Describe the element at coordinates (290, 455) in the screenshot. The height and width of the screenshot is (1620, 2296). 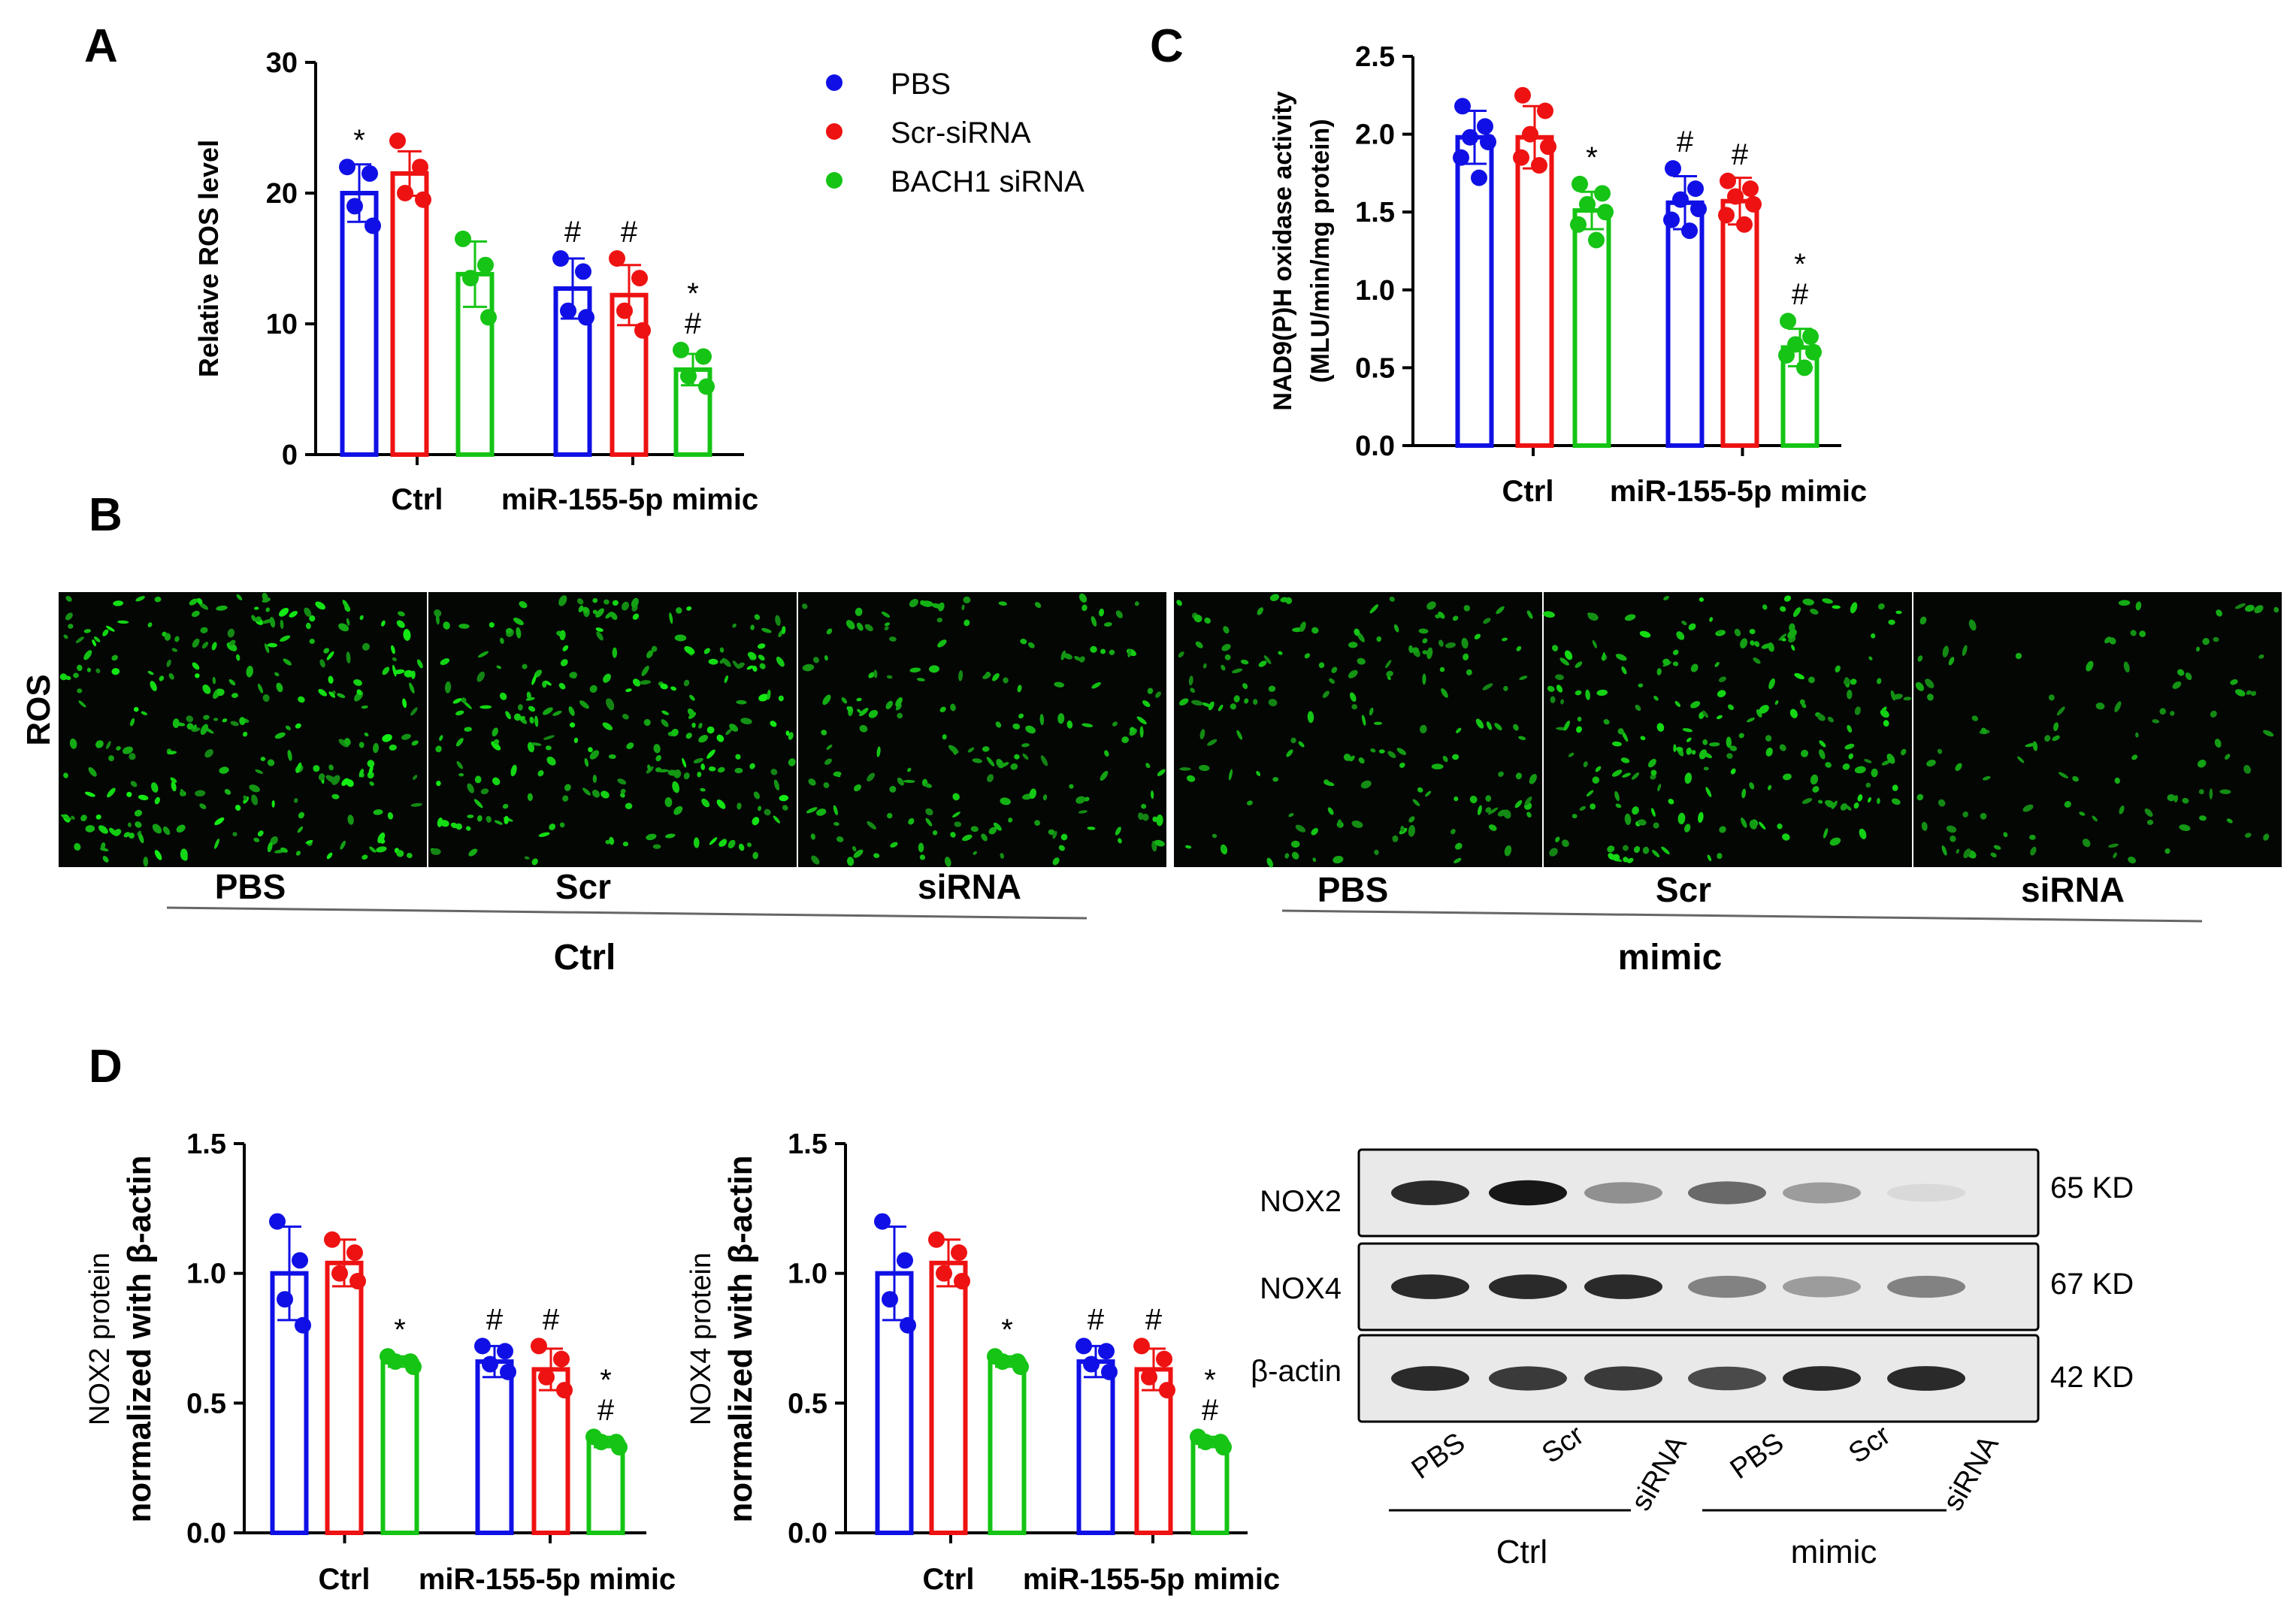
I see `y-tick-label: 0` at that location.